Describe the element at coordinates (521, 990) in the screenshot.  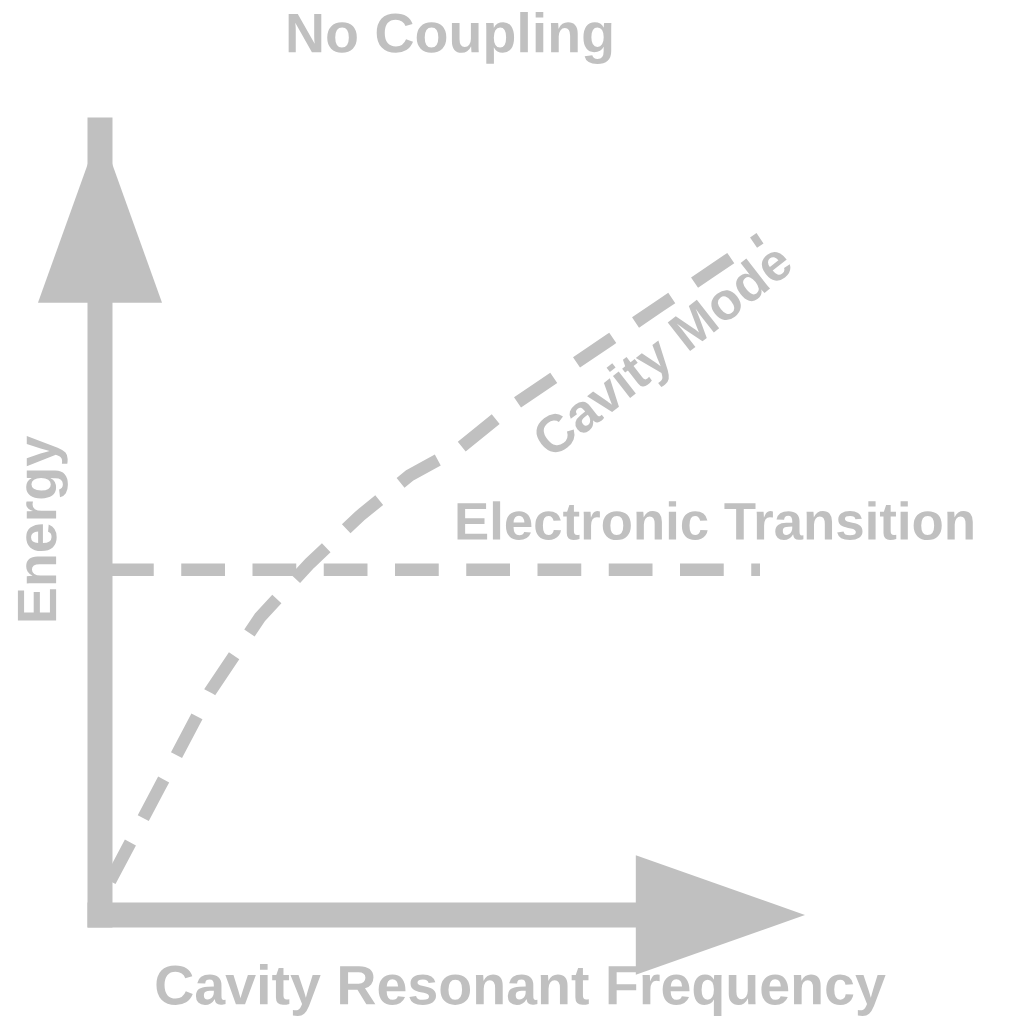
I see `x-axis-title: Cavity Resonant Frequency` at that location.